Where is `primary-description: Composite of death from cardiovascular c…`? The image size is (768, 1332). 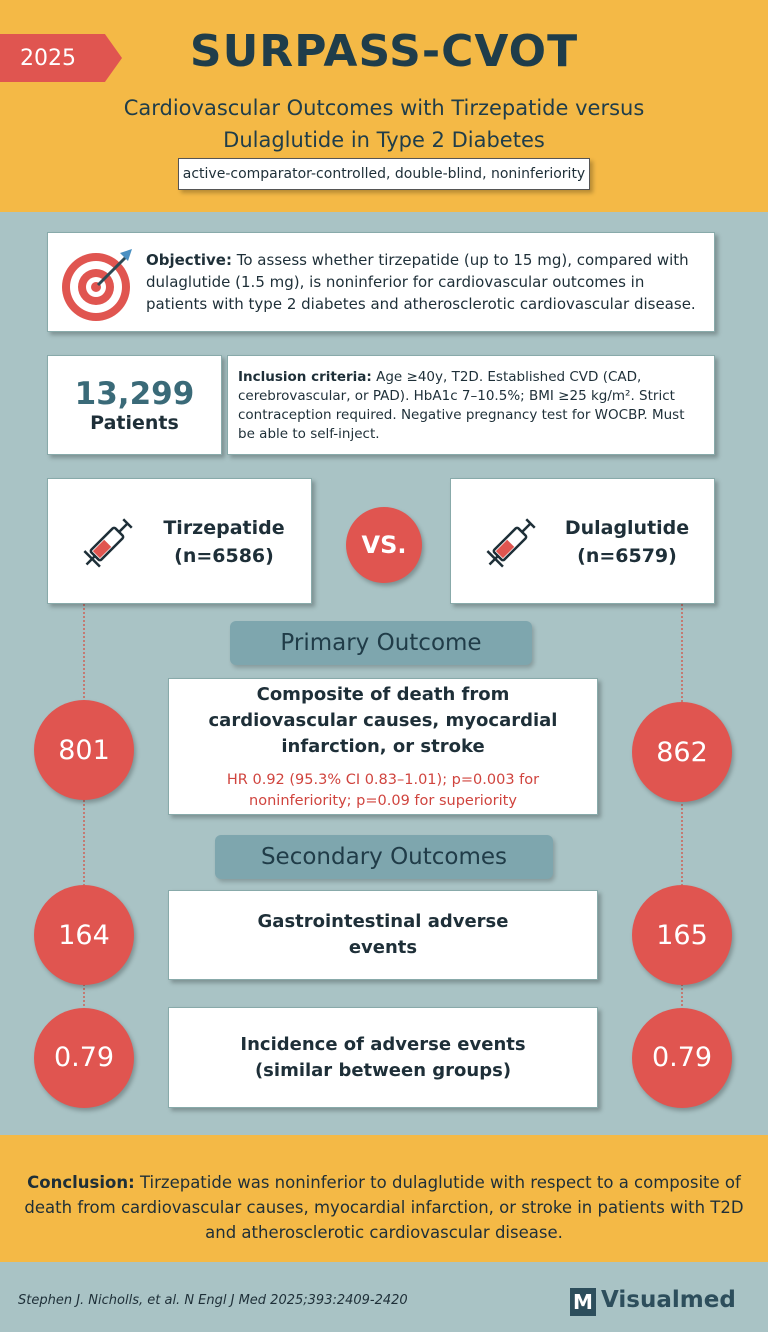 primary-description: Composite of death from cardiovascular c… is located at coordinates (383, 720).